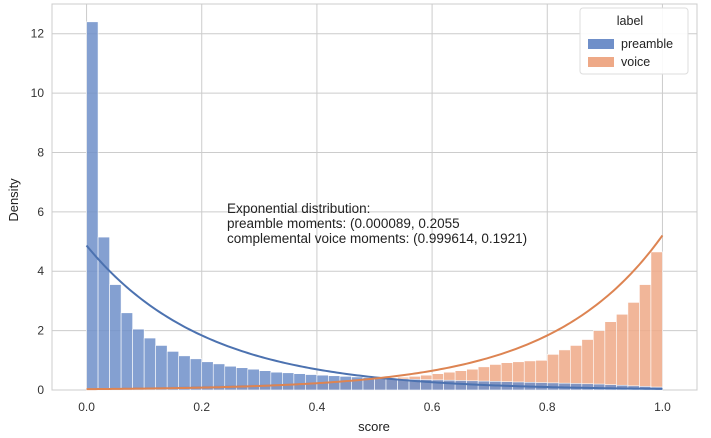  Describe the element at coordinates (547, 407) in the screenshot. I see `x-tick-label: 0.8` at that location.